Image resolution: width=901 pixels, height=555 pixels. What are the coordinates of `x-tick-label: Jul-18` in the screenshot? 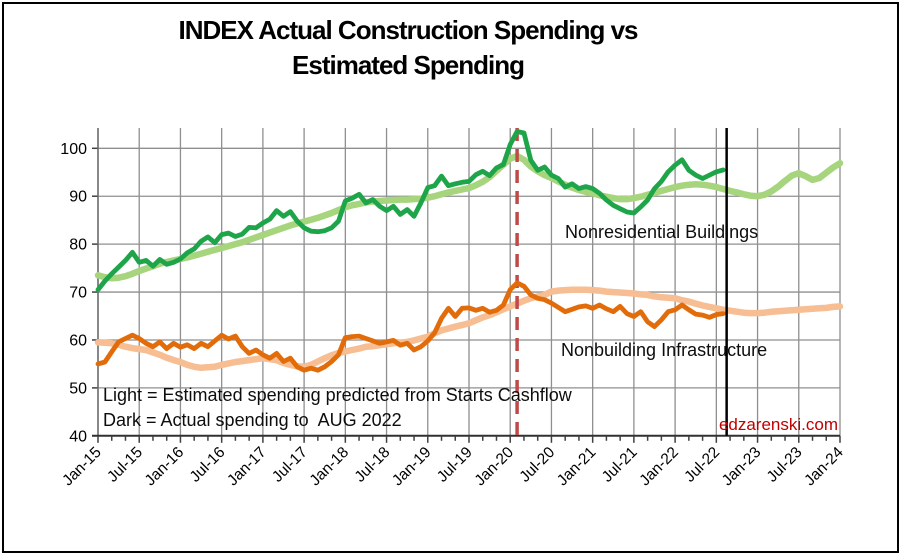 It's located at (373, 465).